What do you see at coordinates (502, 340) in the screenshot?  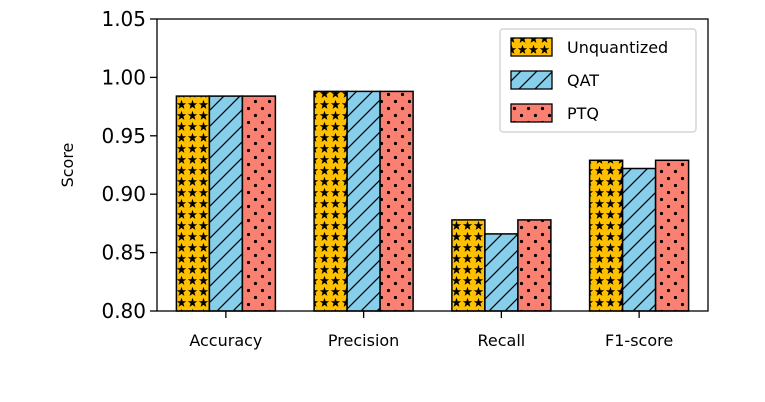 I see `x-tick-label: Recall` at bounding box center [502, 340].